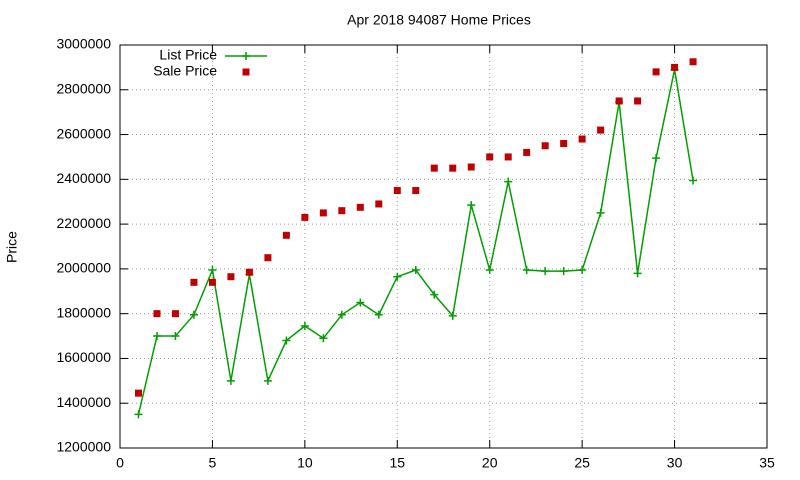  Describe the element at coordinates (305, 463) in the screenshot. I see `x-tick-label: 10` at that location.